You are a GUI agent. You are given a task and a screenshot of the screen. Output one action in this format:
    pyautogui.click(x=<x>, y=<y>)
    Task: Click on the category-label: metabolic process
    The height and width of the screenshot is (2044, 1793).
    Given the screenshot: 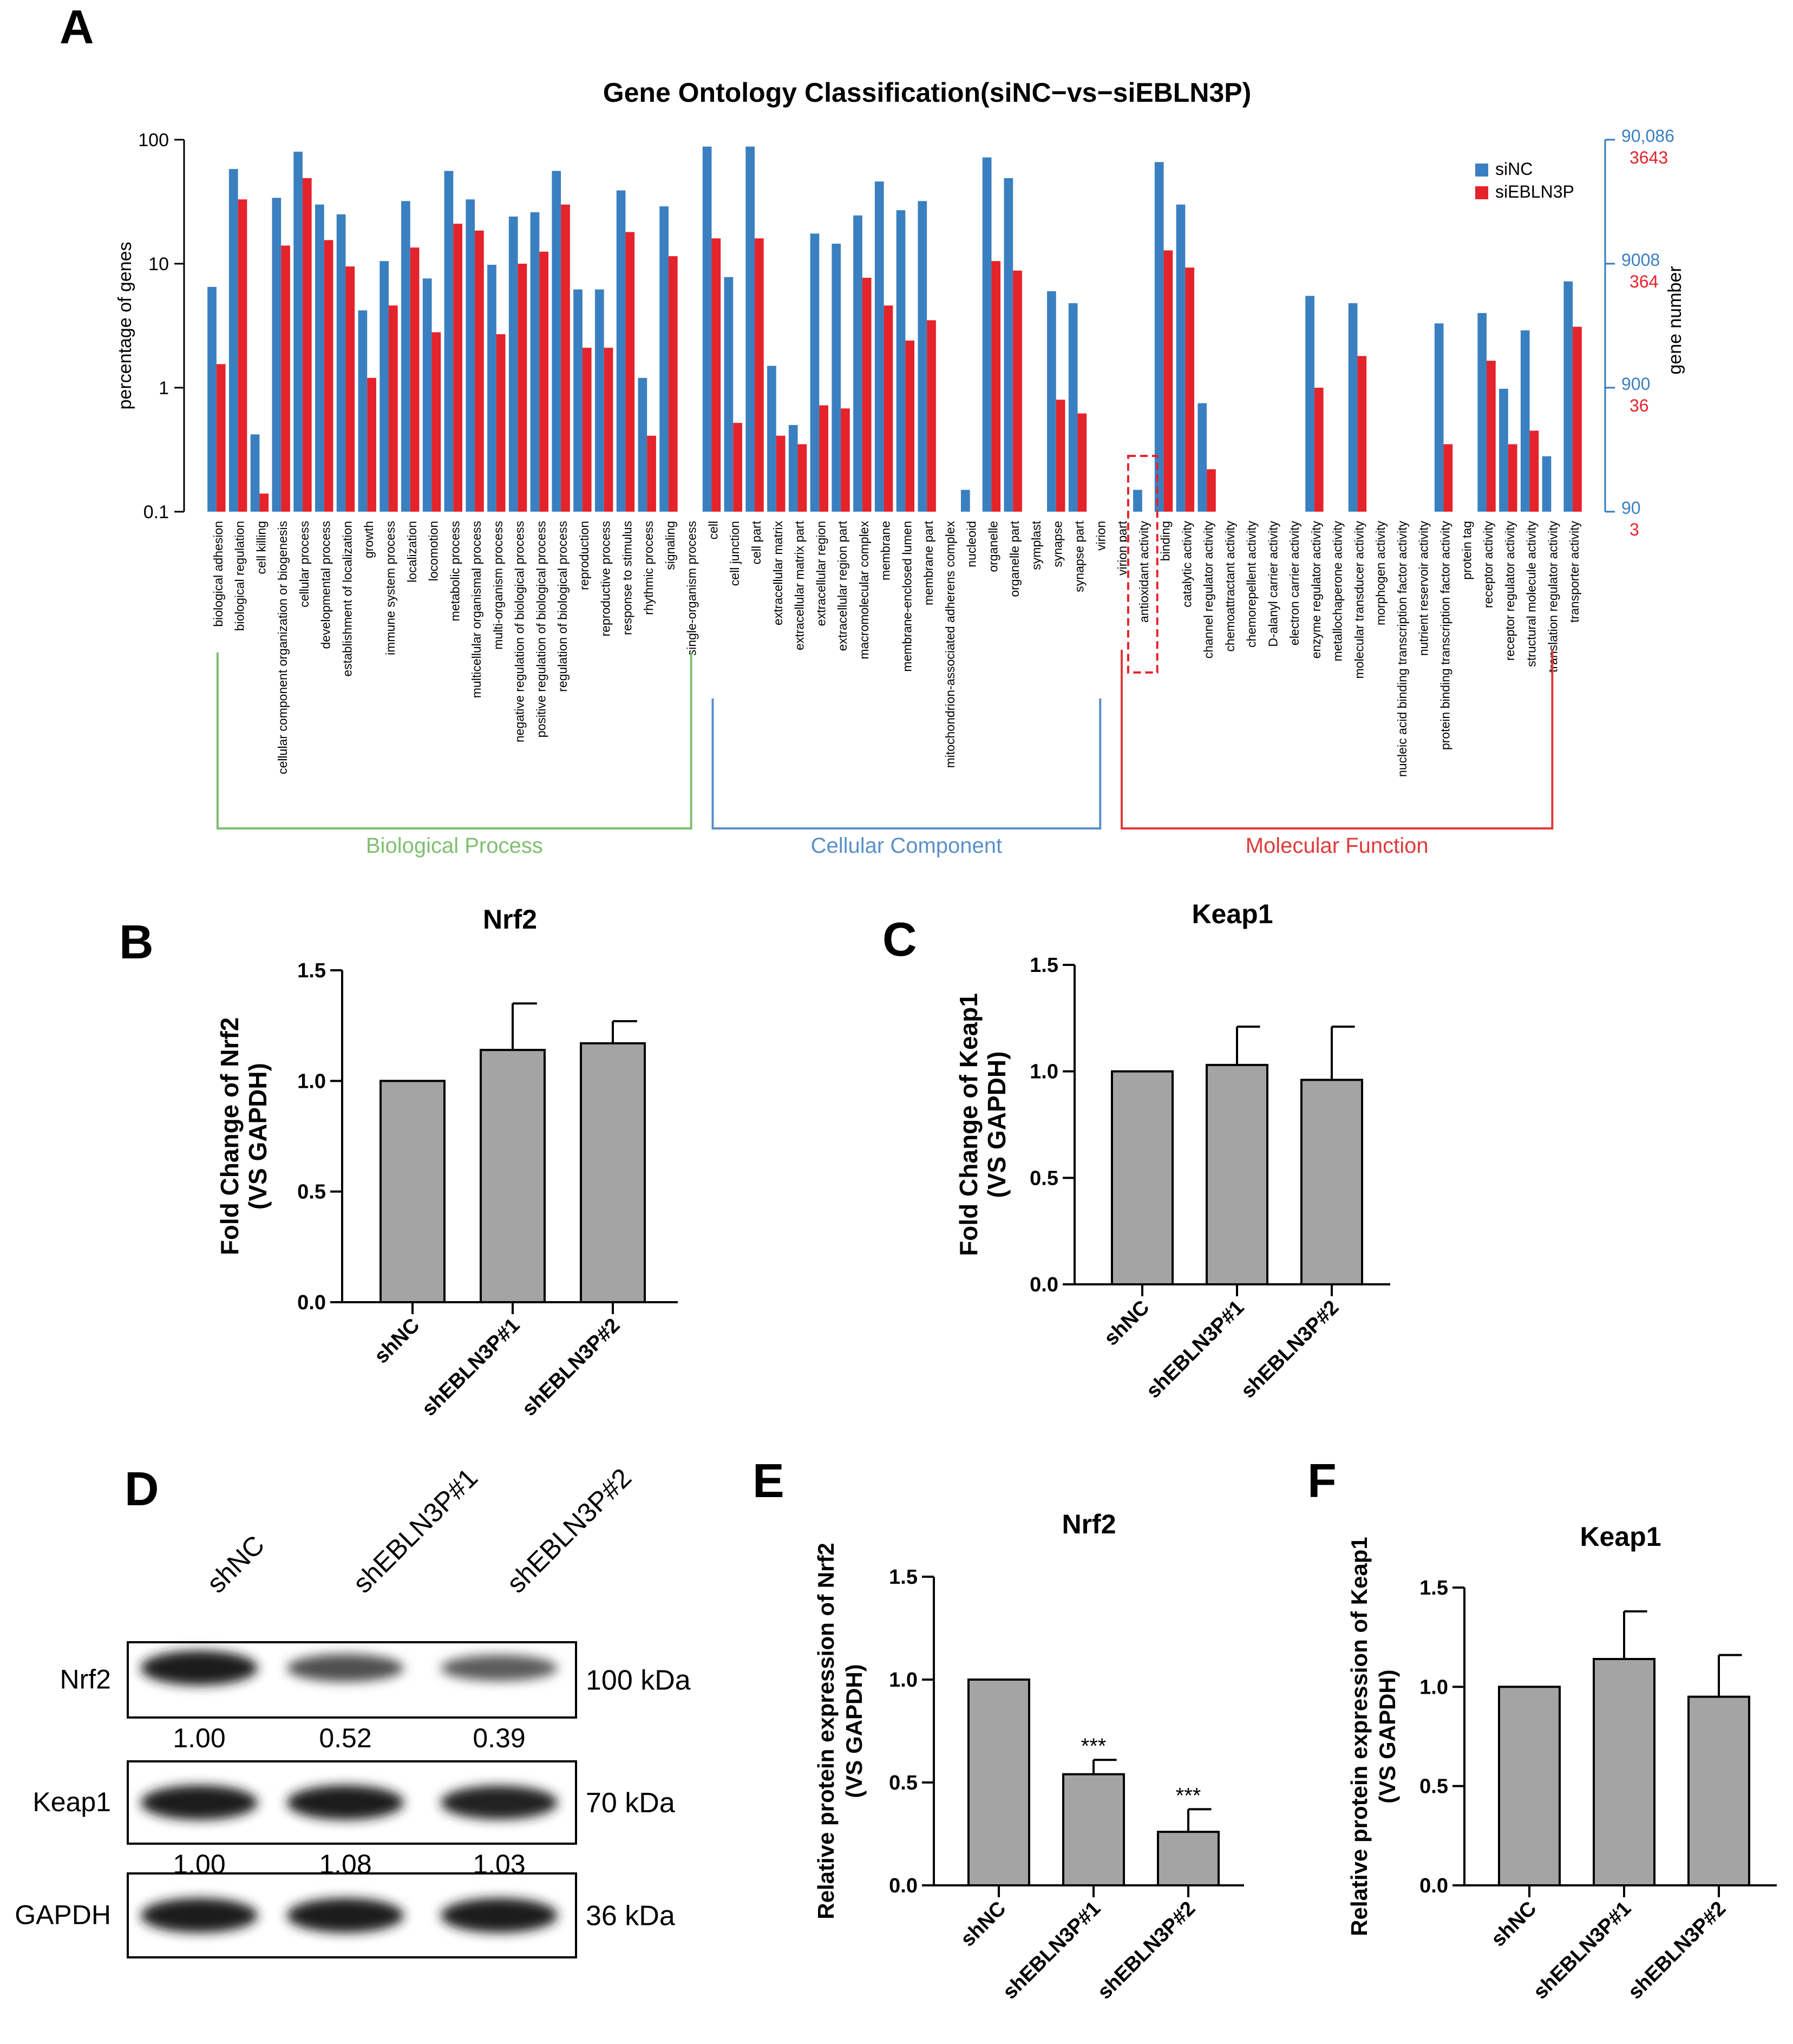 What is the action you would take?
    pyautogui.click(x=455, y=571)
    